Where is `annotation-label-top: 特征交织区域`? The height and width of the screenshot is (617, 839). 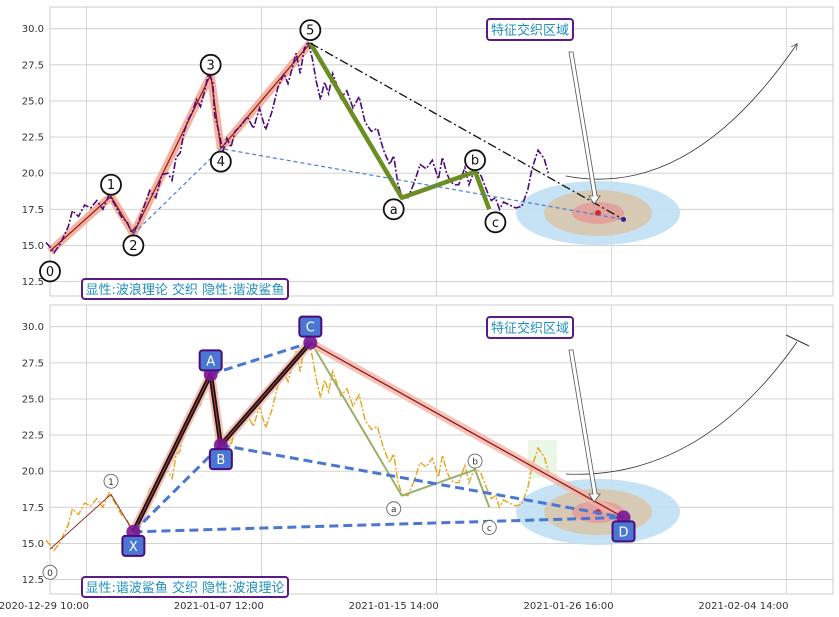
annotation-label-top: 特征交织区域 is located at coordinates (530, 31).